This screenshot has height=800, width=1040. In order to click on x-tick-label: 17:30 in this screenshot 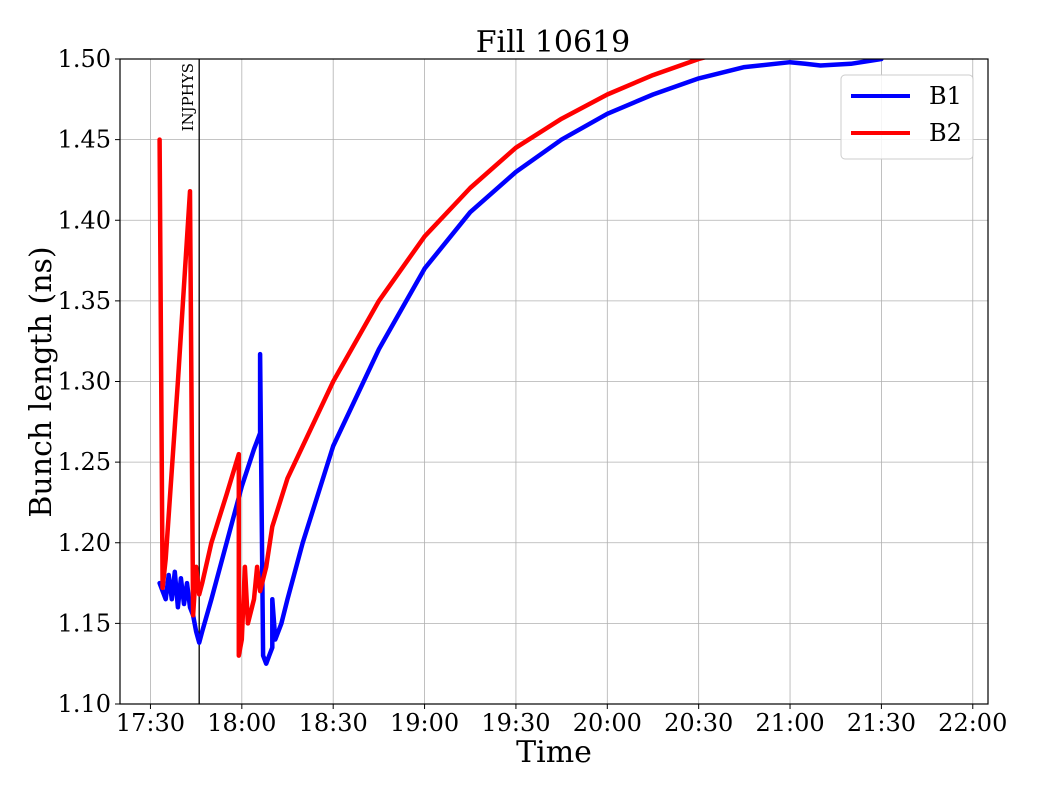, I will do `click(150, 723)`.